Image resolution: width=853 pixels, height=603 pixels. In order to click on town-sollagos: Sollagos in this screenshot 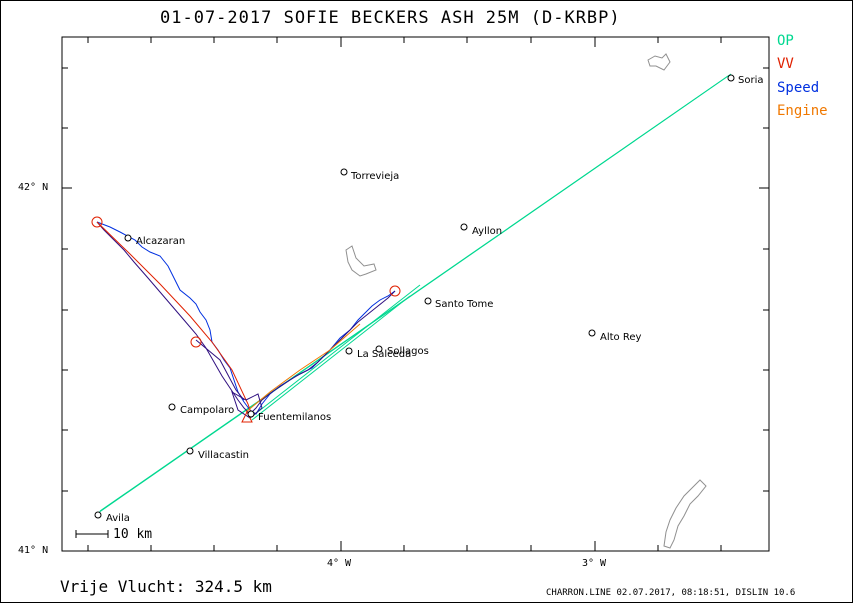, I will do `click(408, 351)`.